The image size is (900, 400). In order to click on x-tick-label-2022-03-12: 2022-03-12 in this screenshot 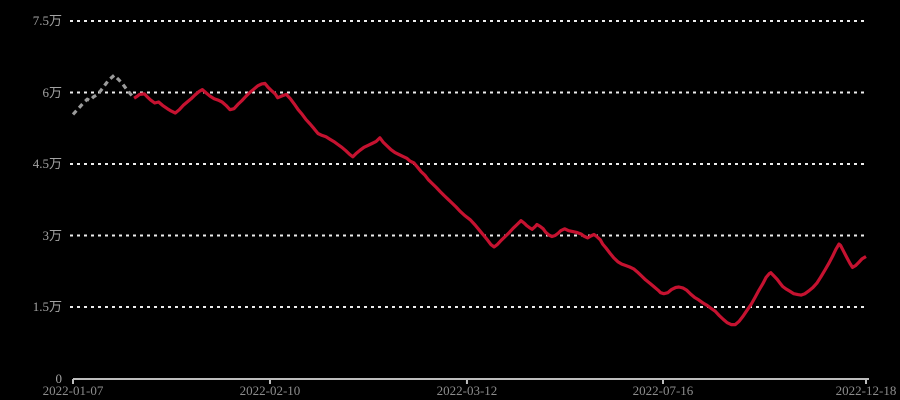, I will do `click(467, 390)`.